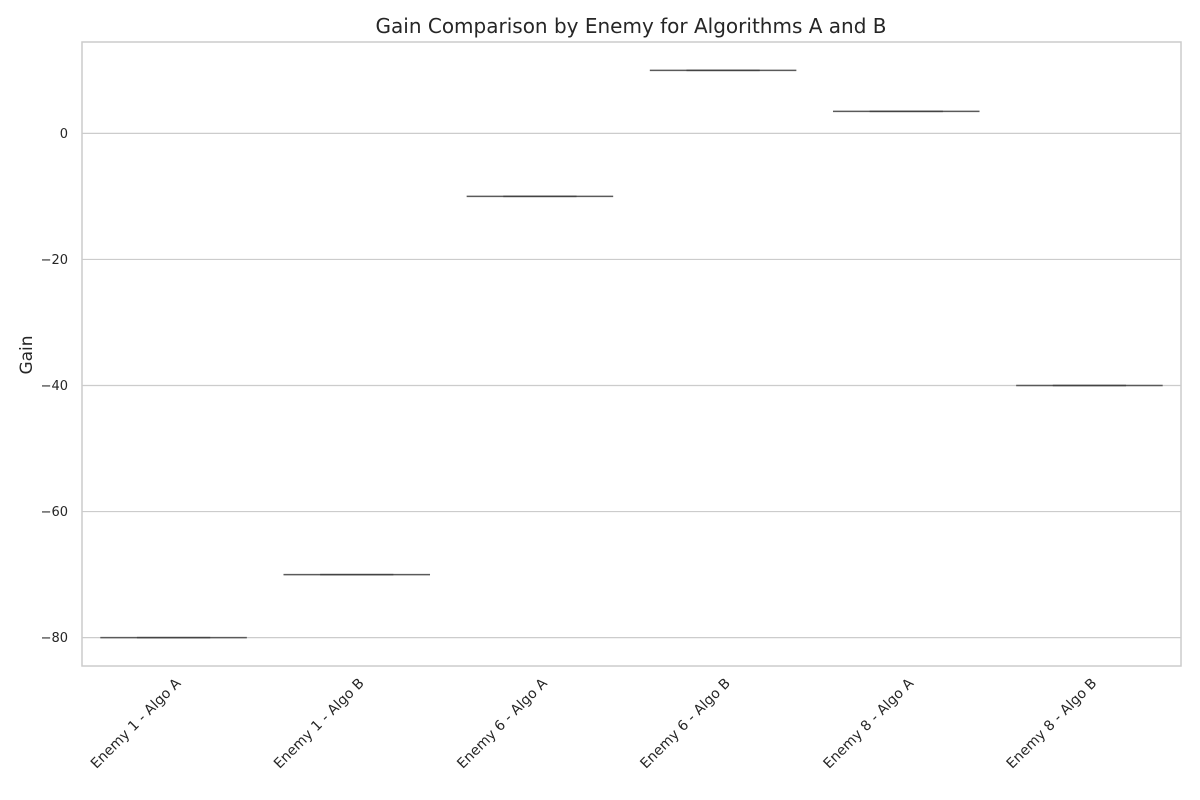 The image size is (1200, 800). What do you see at coordinates (27, 354) in the screenshot?
I see `y-axis-label: Gain` at bounding box center [27, 354].